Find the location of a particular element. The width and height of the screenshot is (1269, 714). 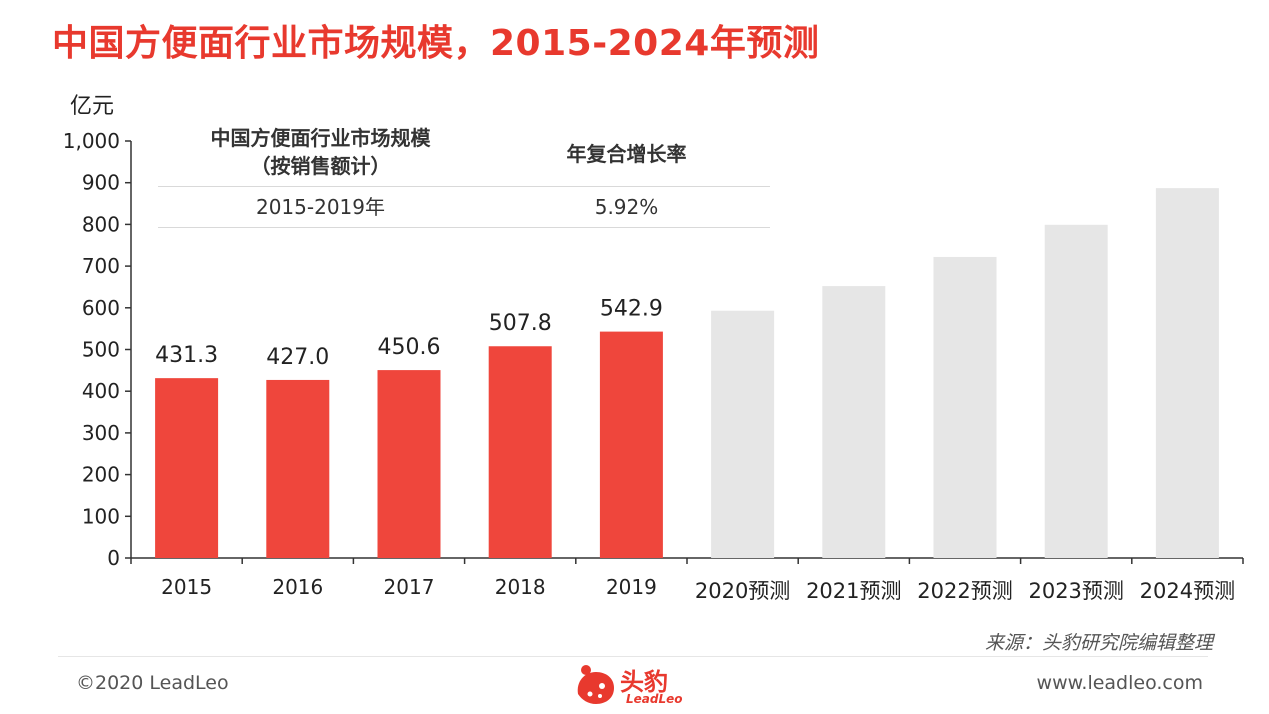

cagr-period: 2015-2019年 is located at coordinates (320, 207).